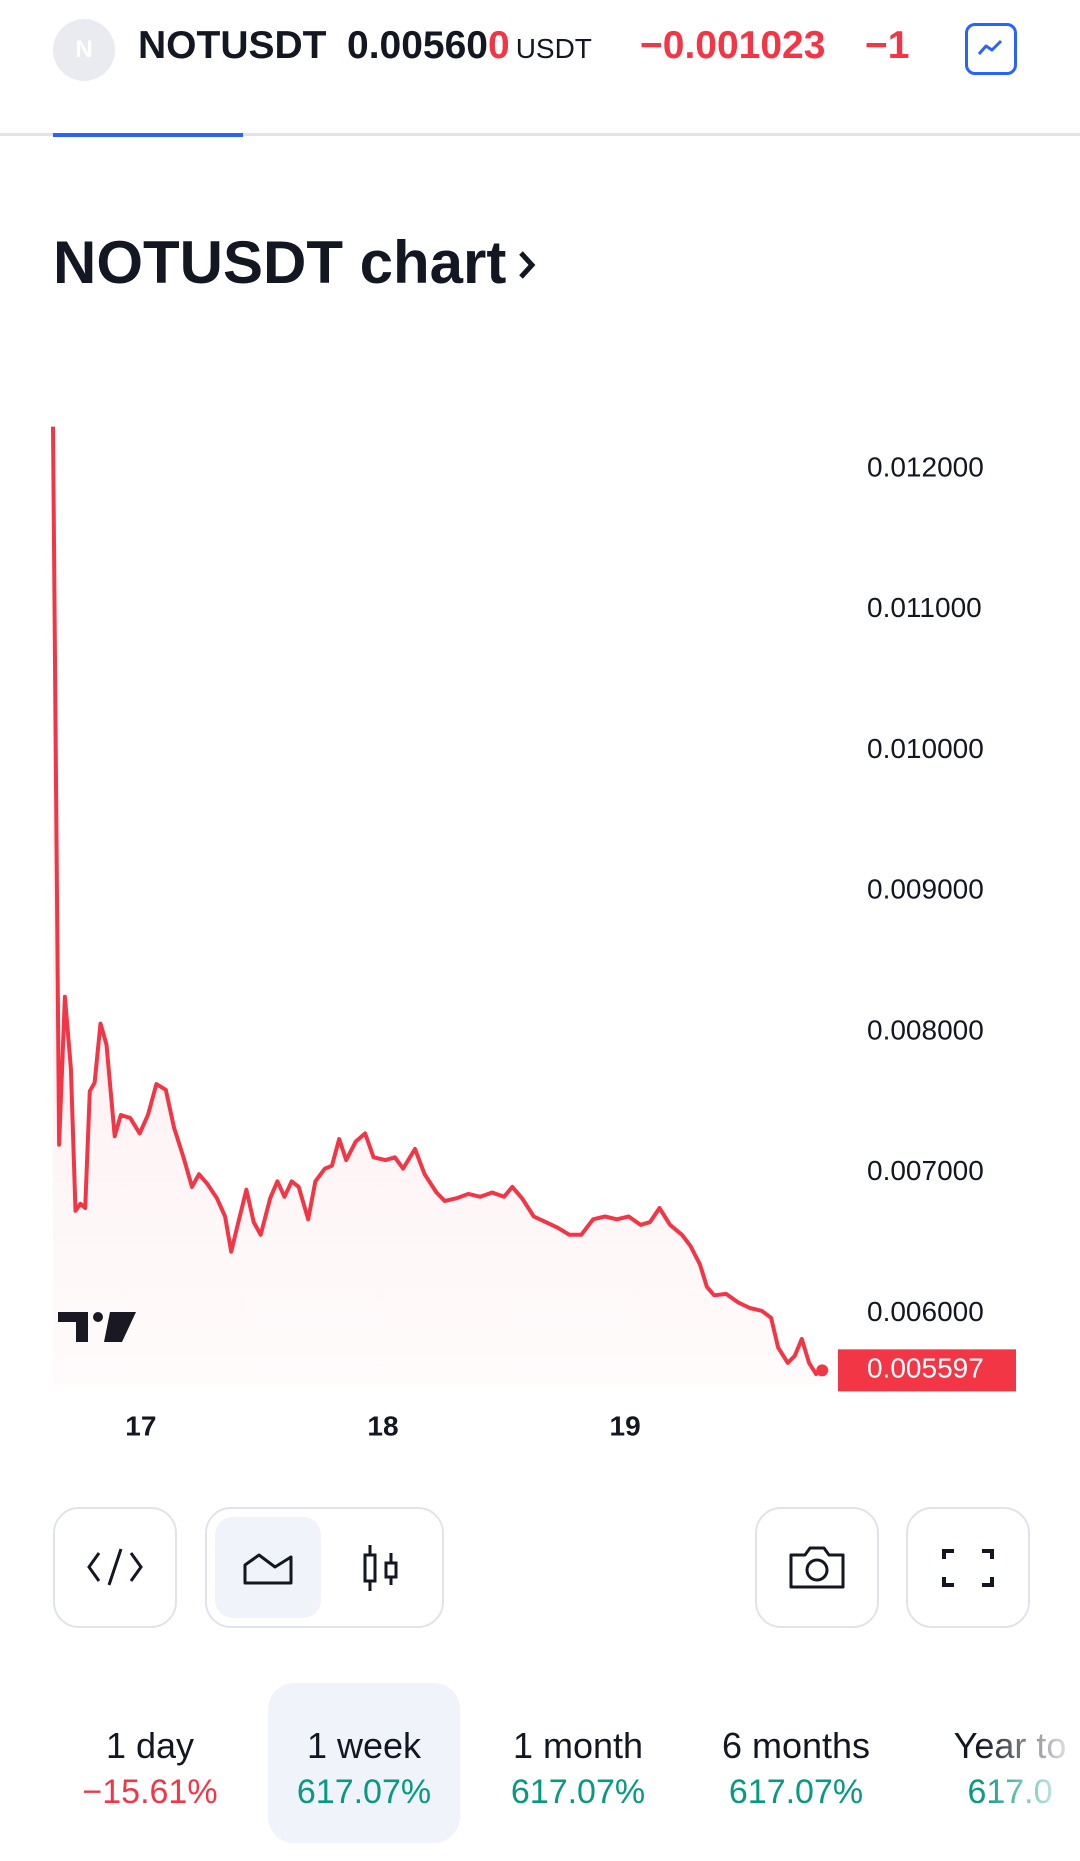  What do you see at coordinates (498, 45) in the screenshot?
I see `price-last-digit: 0` at bounding box center [498, 45].